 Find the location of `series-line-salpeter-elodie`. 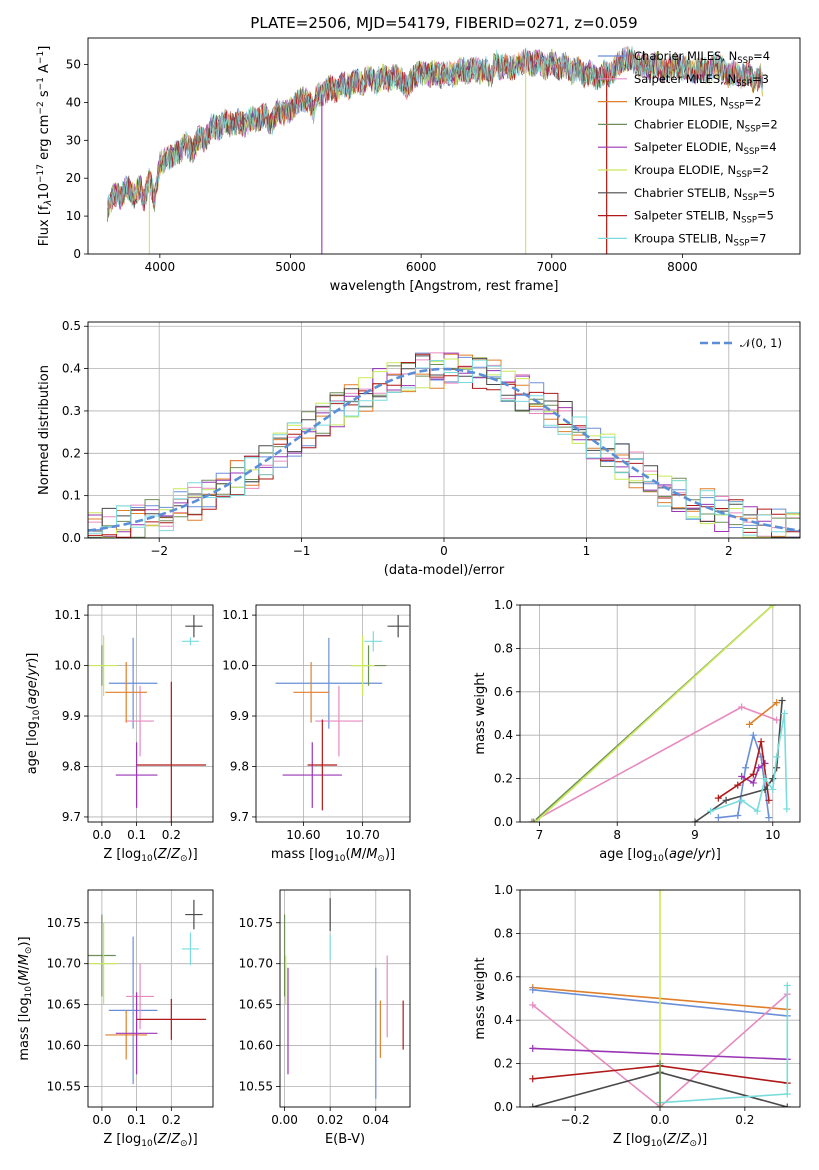

series-line-salpeter-elodie is located at coordinates (753, 773).